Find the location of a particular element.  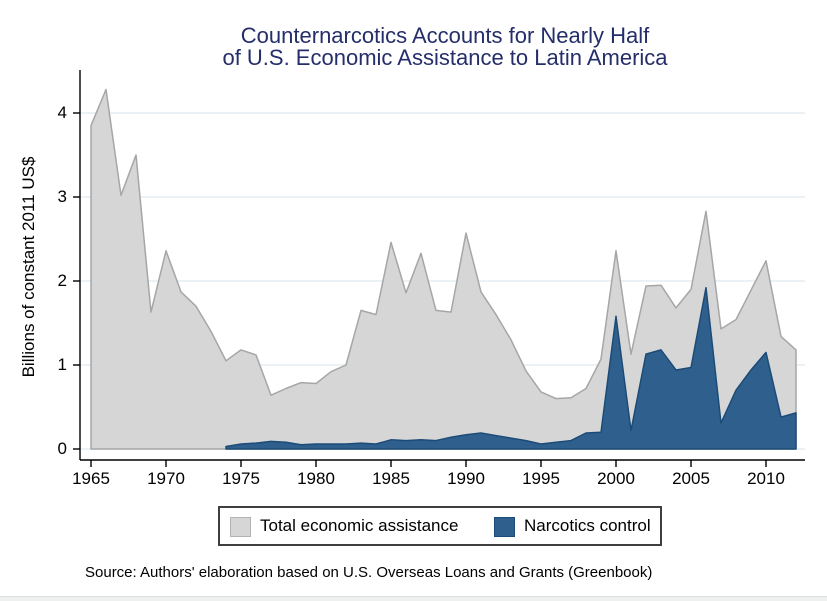

x-tick-label-2010: 2010 is located at coordinates (766, 478).